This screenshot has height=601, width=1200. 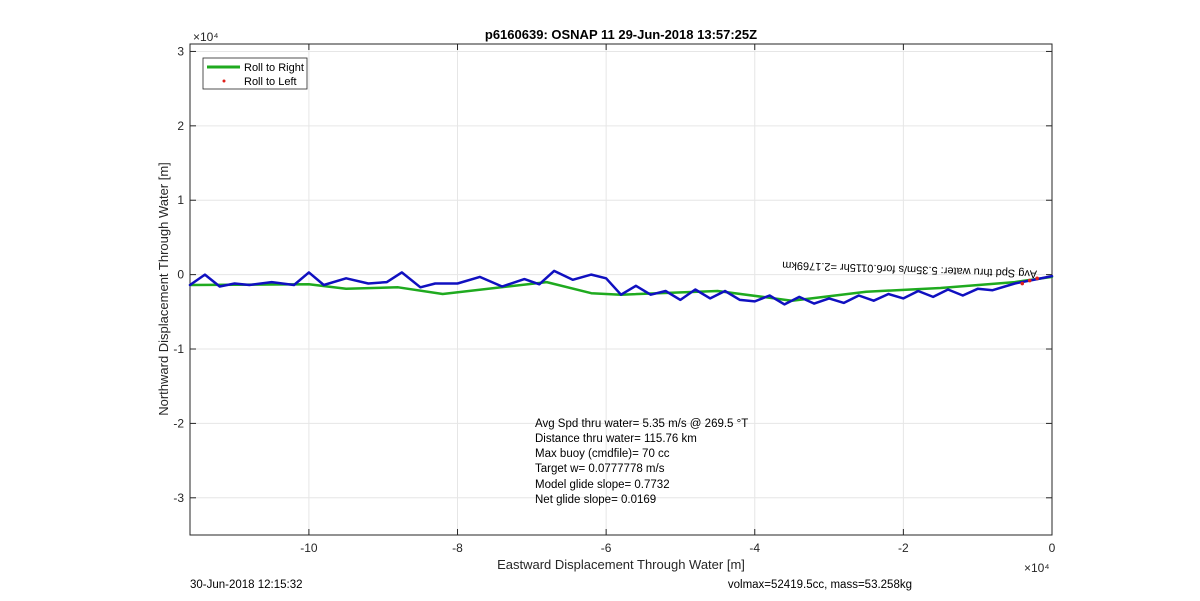 What do you see at coordinates (246, 585) in the screenshot?
I see `footer-timestamp: 30-Jun-2018 12:15:32` at bounding box center [246, 585].